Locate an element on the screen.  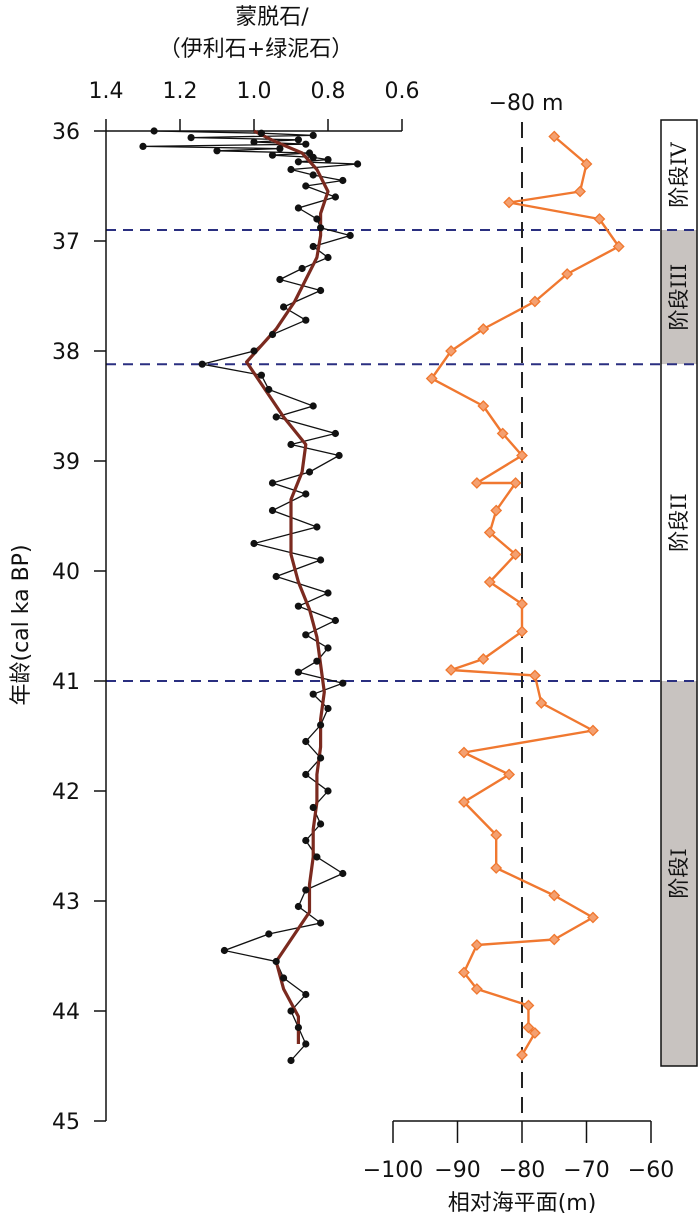
left-x-tick-label: 0.6 is located at coordinates (402, 91).